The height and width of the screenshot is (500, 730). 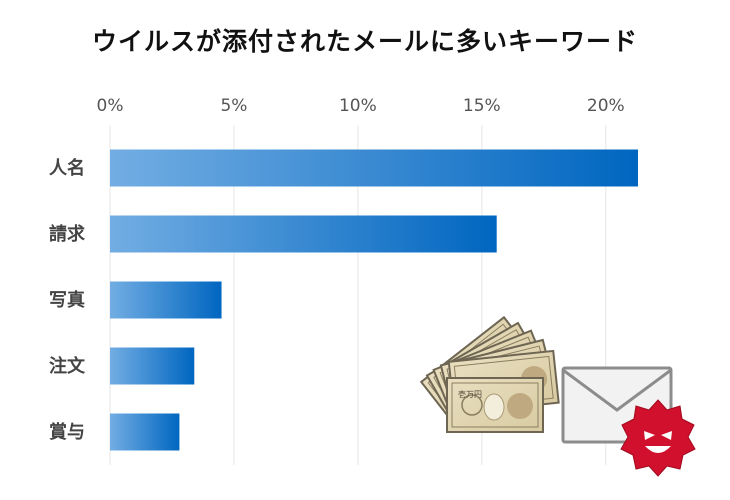 What do you see at coordinates (67, 234) in the screenshot?
I see `category-label: 請求` at bounding box center [67, 234].